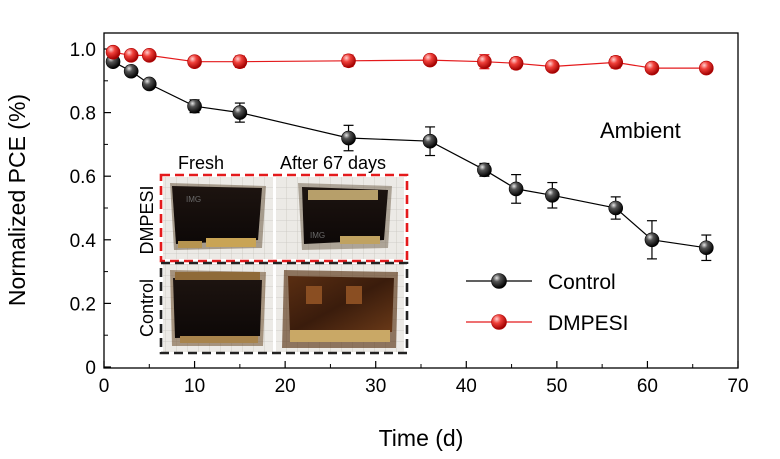  I want to click on inset-row-label-control: Control, so click(147, 308).